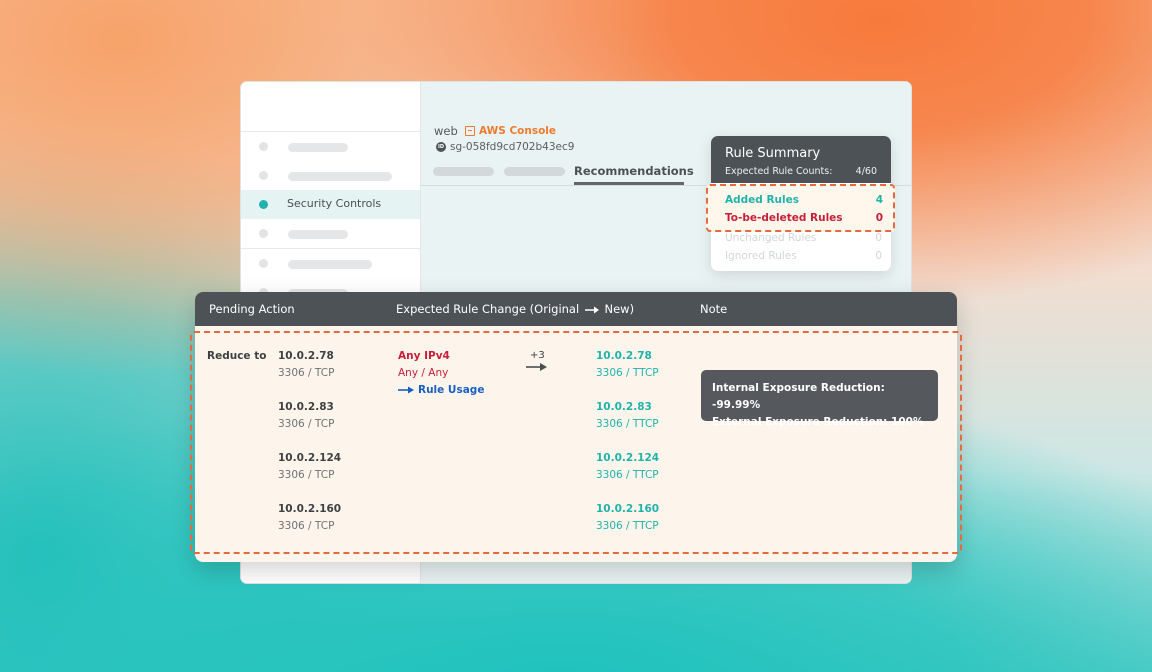 This screenshot has height=672, width=1152. Describe the element at coordinates (628, 509) in the screenshot. I see `new-ip-4: 10.0.2.160` at that location.